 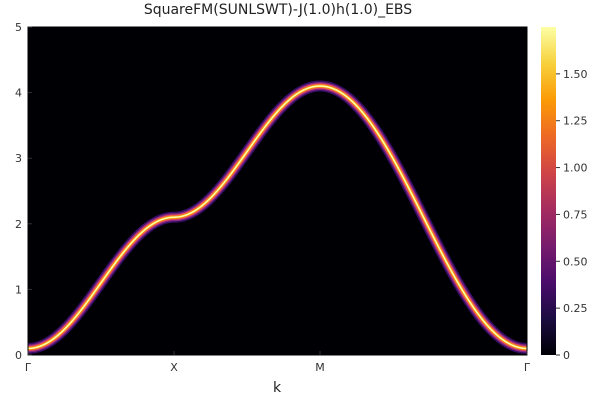 What do you see at coordinates (23, 191) in the screenshot?
I see `y-axis: 0 1 2 3 4 5` at bounding box center [23, 191].